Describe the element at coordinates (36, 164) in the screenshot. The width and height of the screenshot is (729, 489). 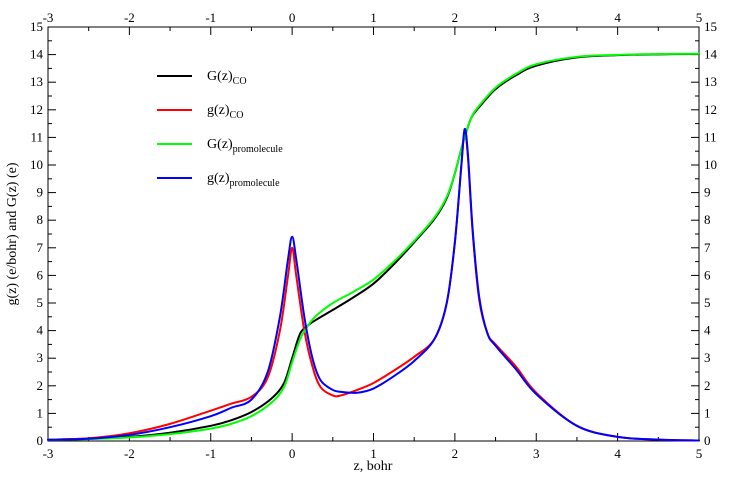
I see `y-tick-label-left: 10` at that location.